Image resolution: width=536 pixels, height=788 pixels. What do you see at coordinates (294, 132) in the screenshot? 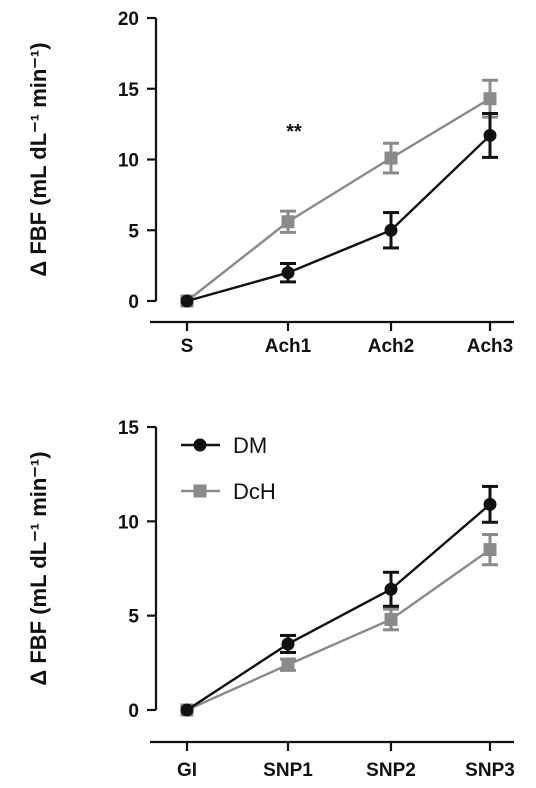
I see `significance-marker: **` at bounding box center [294, 132].